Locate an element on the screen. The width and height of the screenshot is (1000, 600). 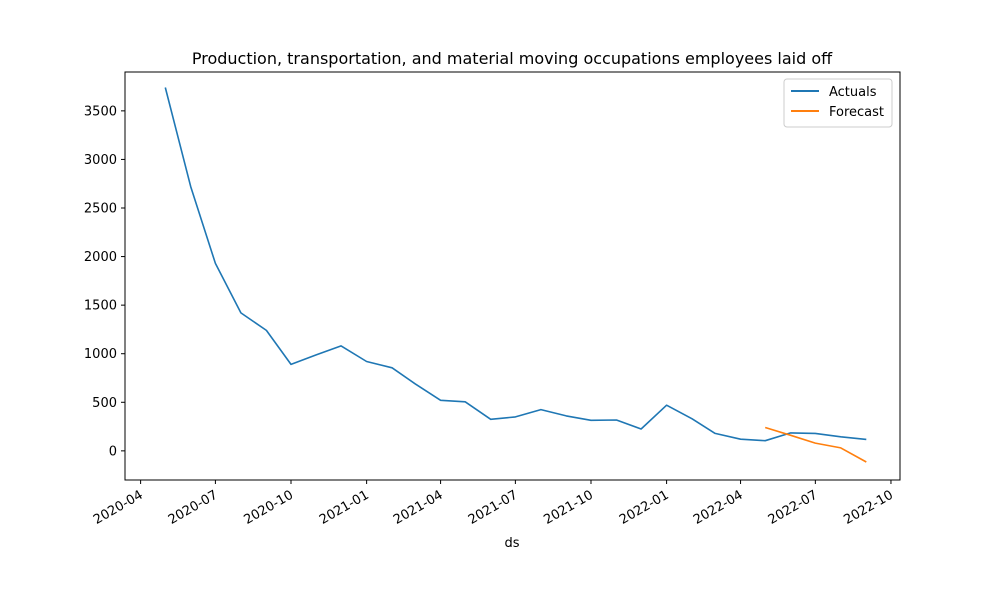
x-tick-label: 2021-01 is located at coordinates (344, 508).